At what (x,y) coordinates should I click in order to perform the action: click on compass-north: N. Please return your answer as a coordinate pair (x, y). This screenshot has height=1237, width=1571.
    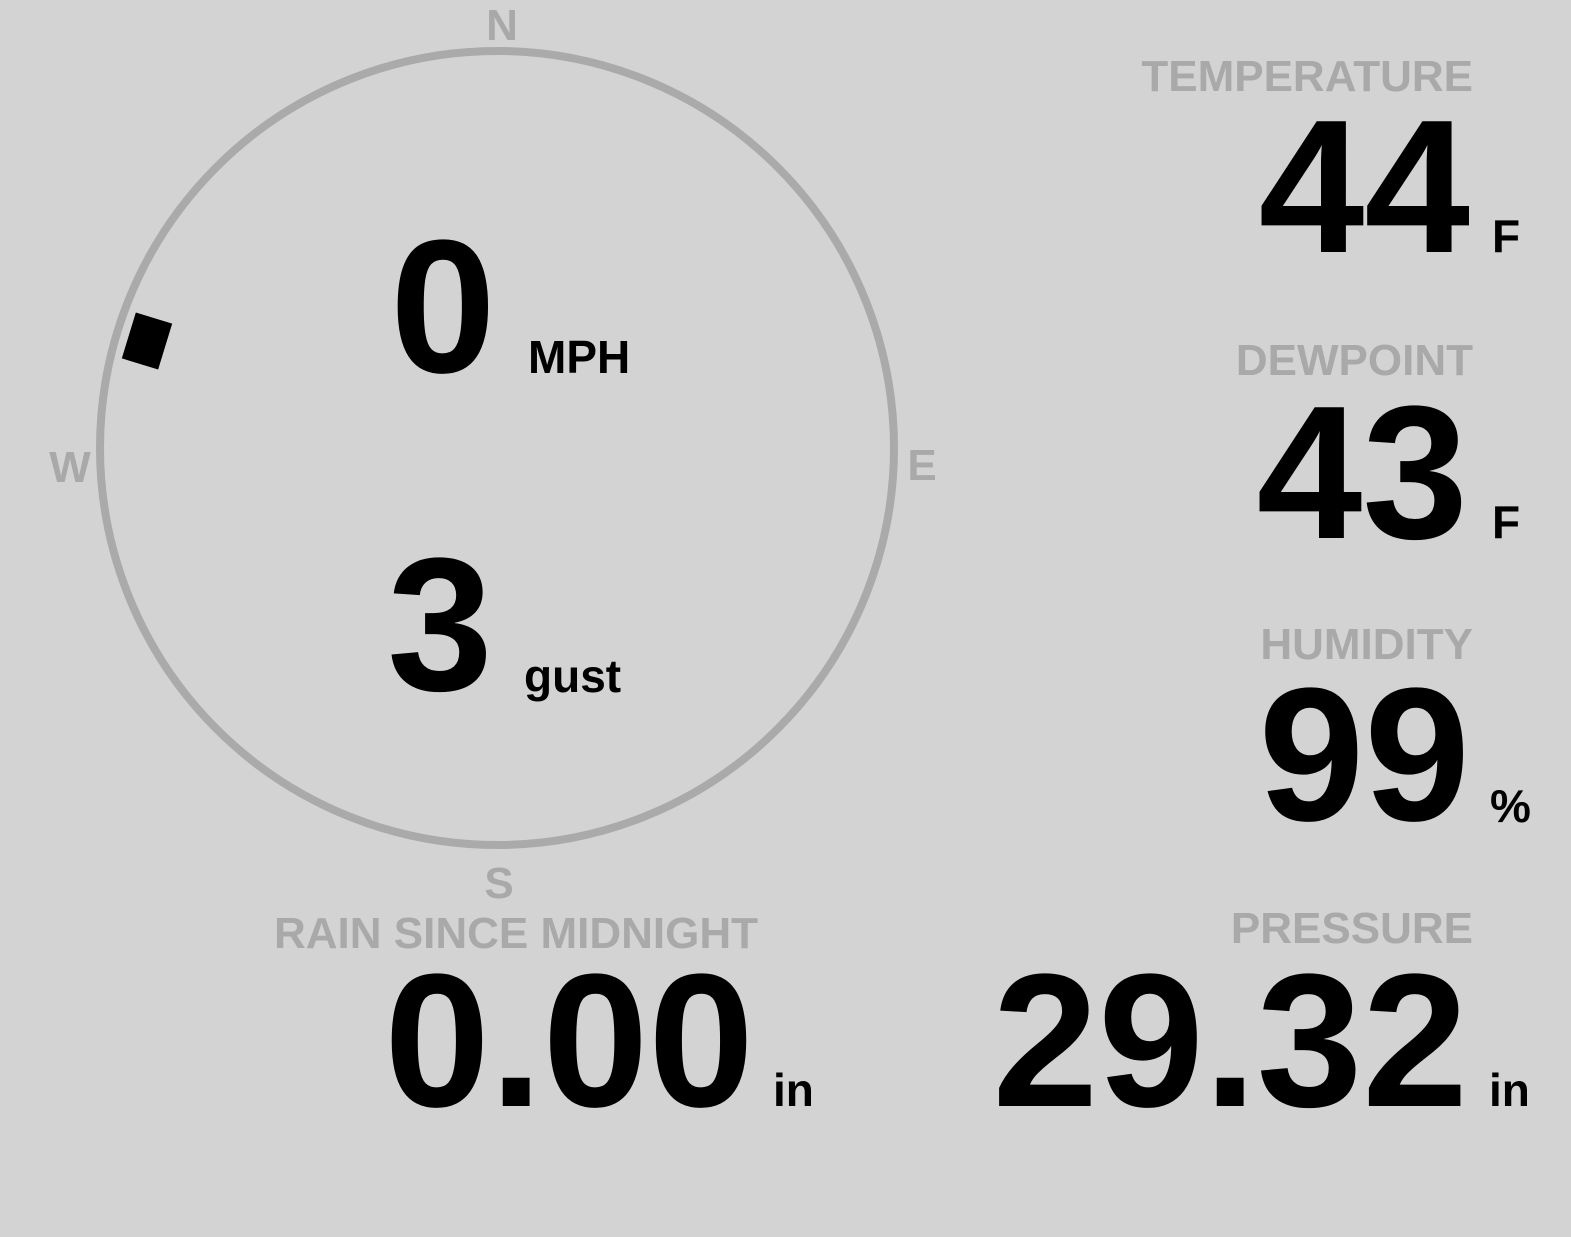
    Looking at the image, I should click on (502, 25).